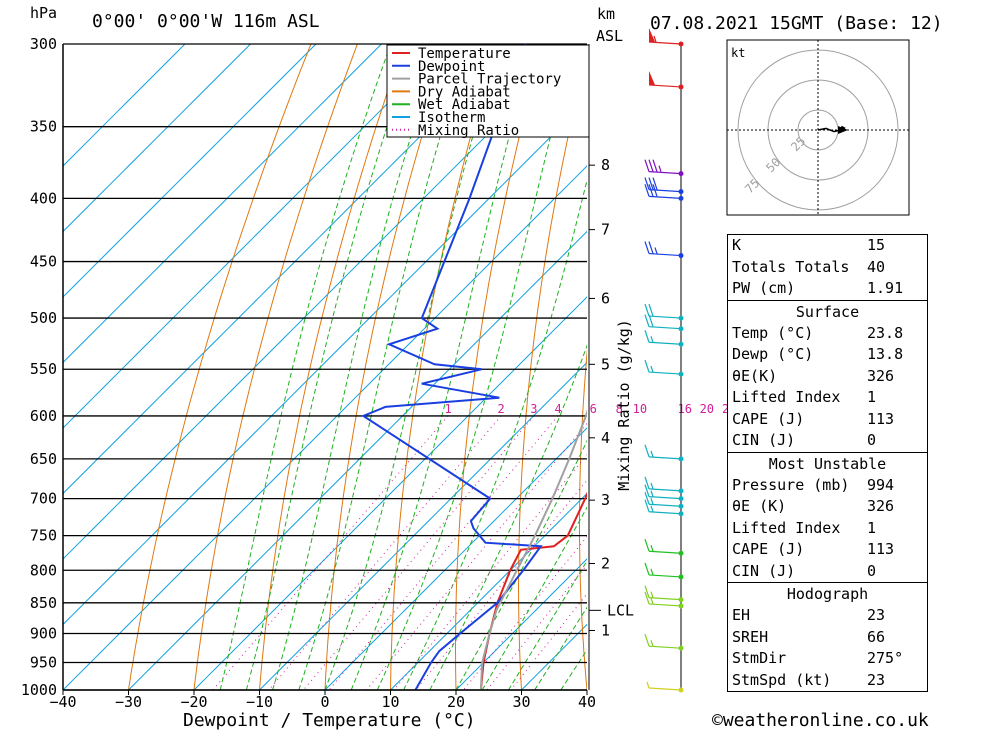 Image resolution: width=1000 pixels, height=733 pixels. What do you see at coordinates (876, 636) in the screenshot?
I see `index-value: 66` at bounding box center [876, 636].